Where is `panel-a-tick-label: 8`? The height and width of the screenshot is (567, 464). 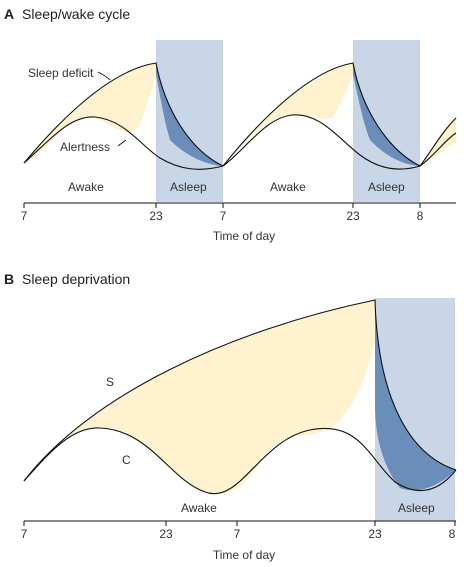 panel-a-tick-label: 8 is located at coordinates (420, 216).